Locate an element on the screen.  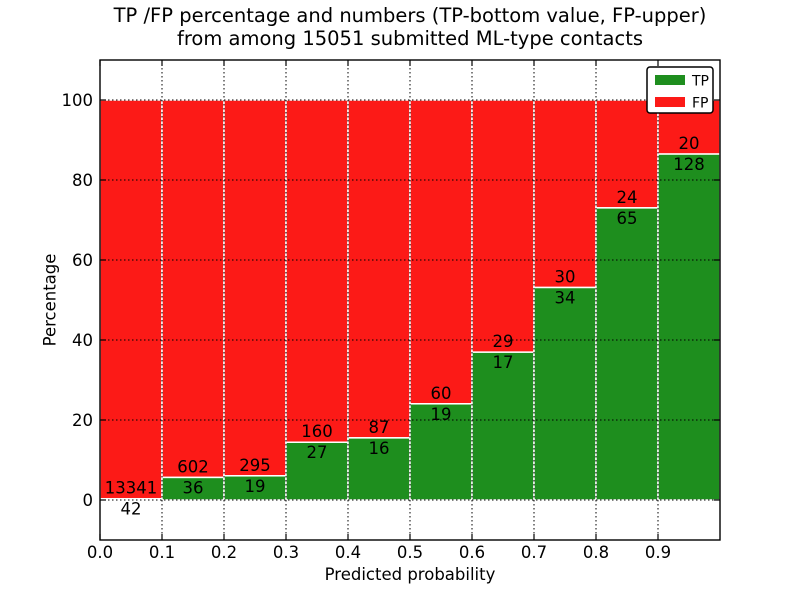
tp-count-label: 42 is located at coordinates (131, 509).